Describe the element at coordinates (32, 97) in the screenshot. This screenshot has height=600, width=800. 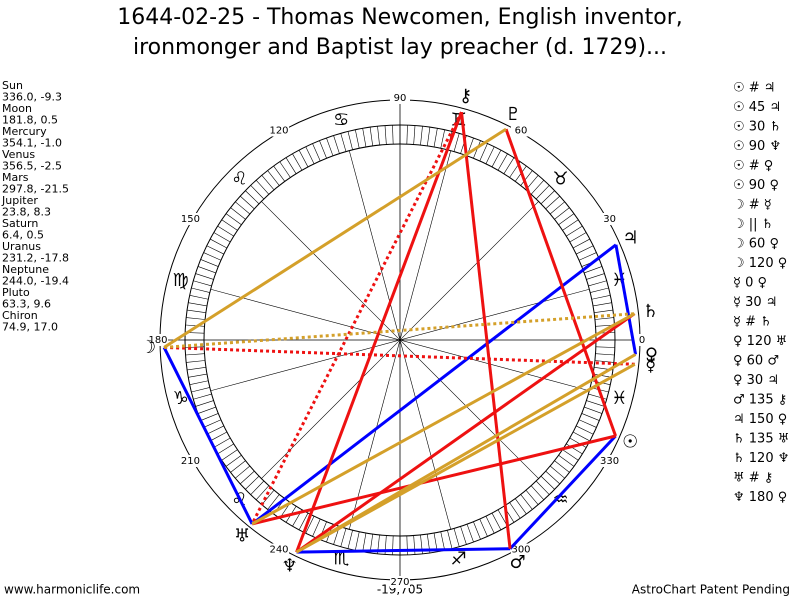
I see `planet-coords: 336.0, -9.3` at that location.